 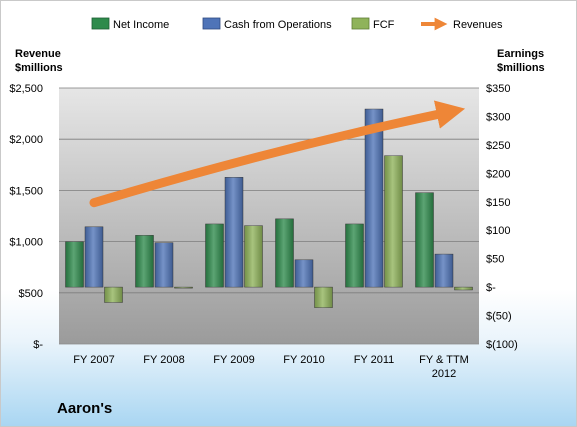 I want to click on x-tick-label: 2012, so click(x=444, y=374).